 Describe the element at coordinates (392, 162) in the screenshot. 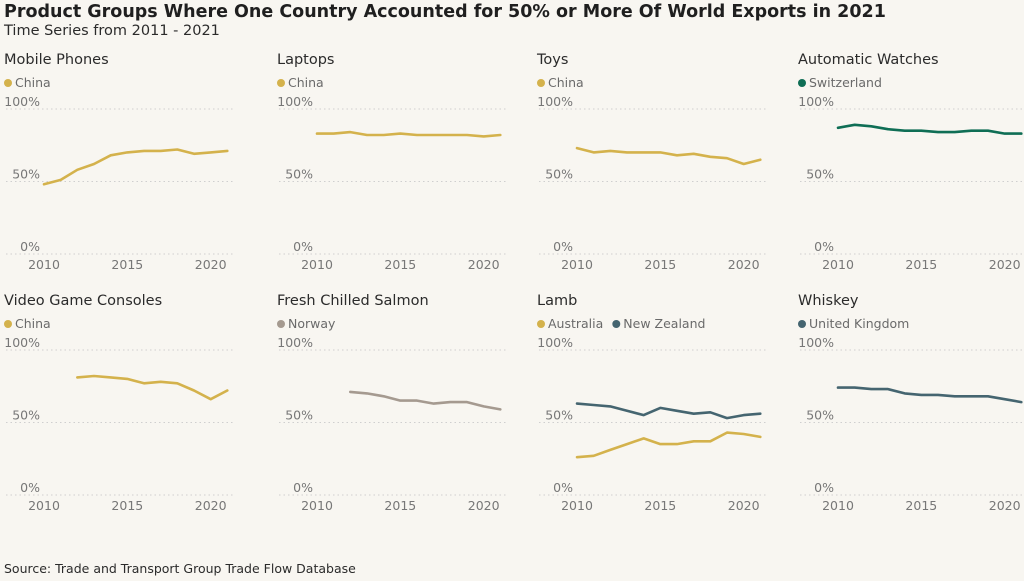

I see `chart-panel: Laptops China 0% 50% 100% 2010 2015 2020` at that location.